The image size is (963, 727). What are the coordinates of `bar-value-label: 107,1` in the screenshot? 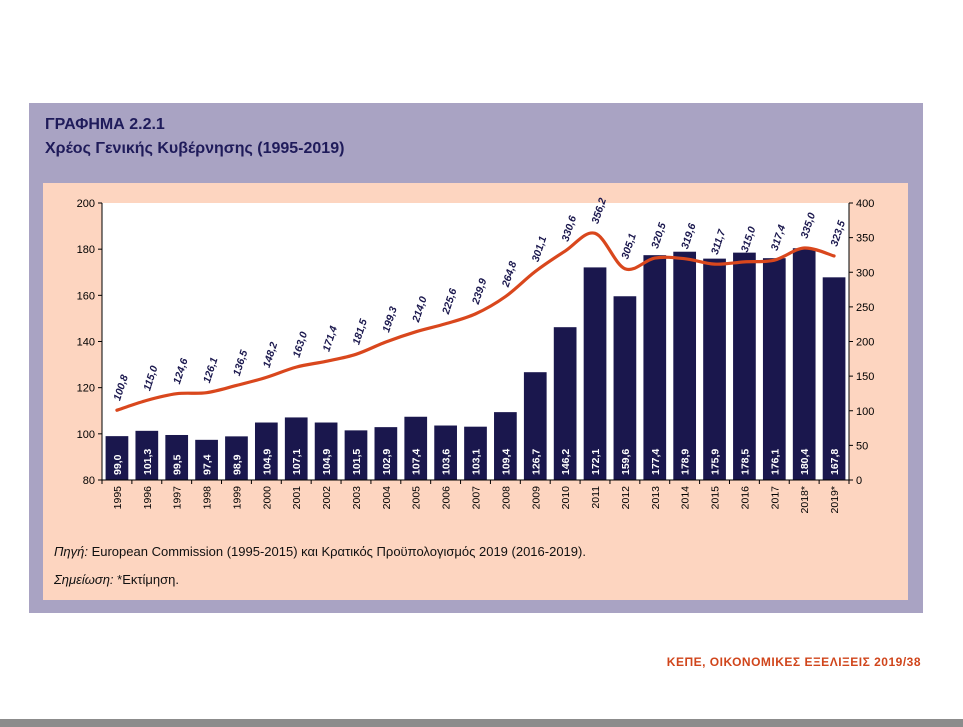 It's located at (297, 462).